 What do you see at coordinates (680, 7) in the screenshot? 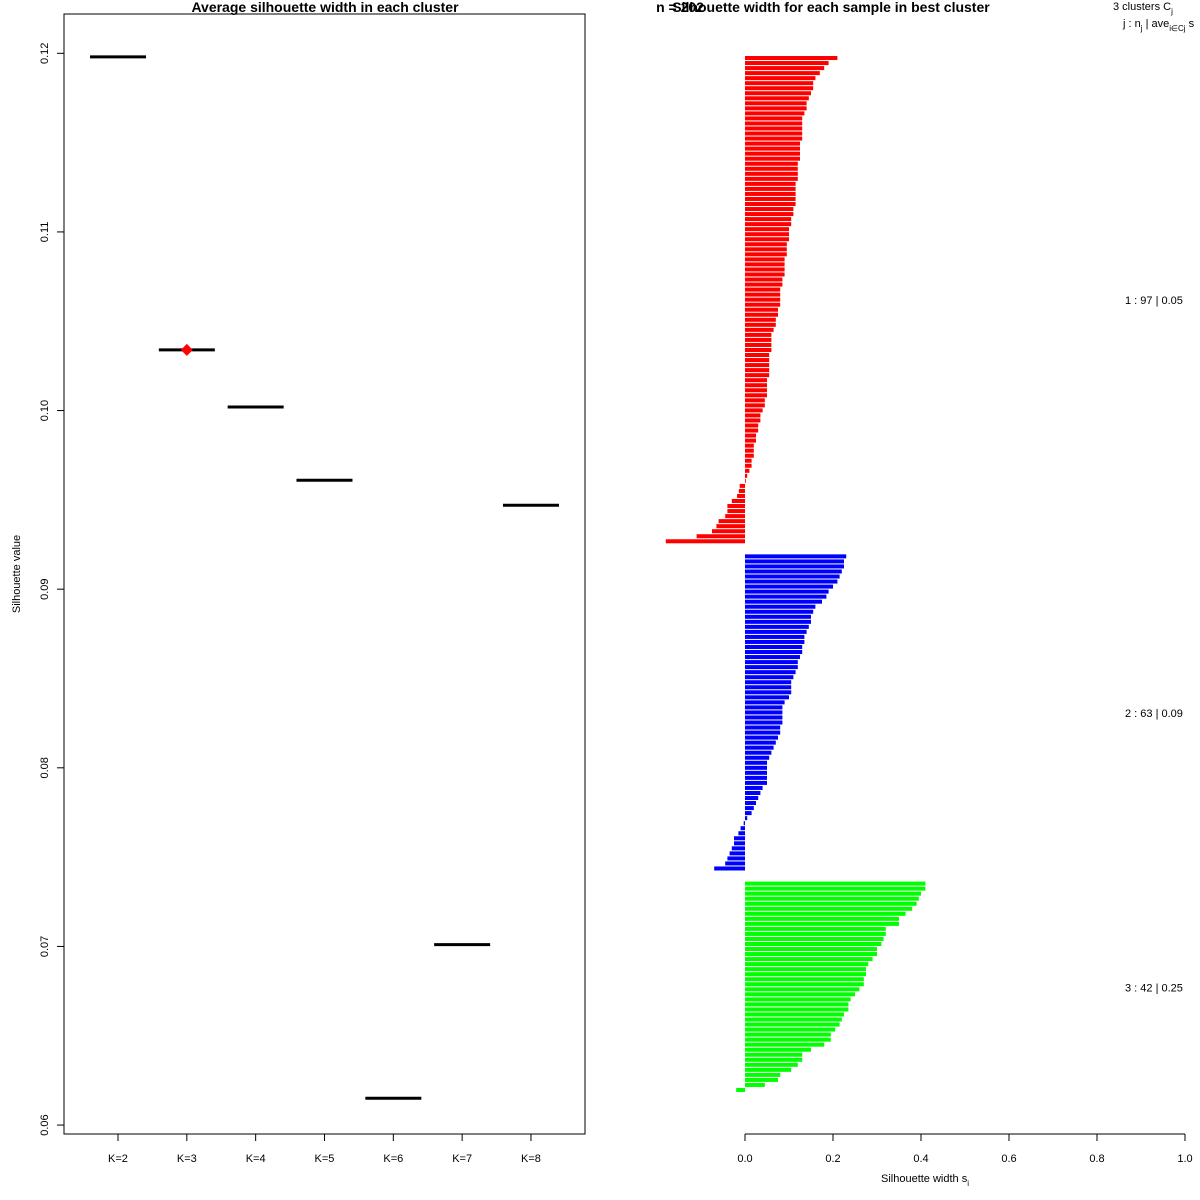
I see `right-title-overlap: n = 202` at bounding box center [680, 7].